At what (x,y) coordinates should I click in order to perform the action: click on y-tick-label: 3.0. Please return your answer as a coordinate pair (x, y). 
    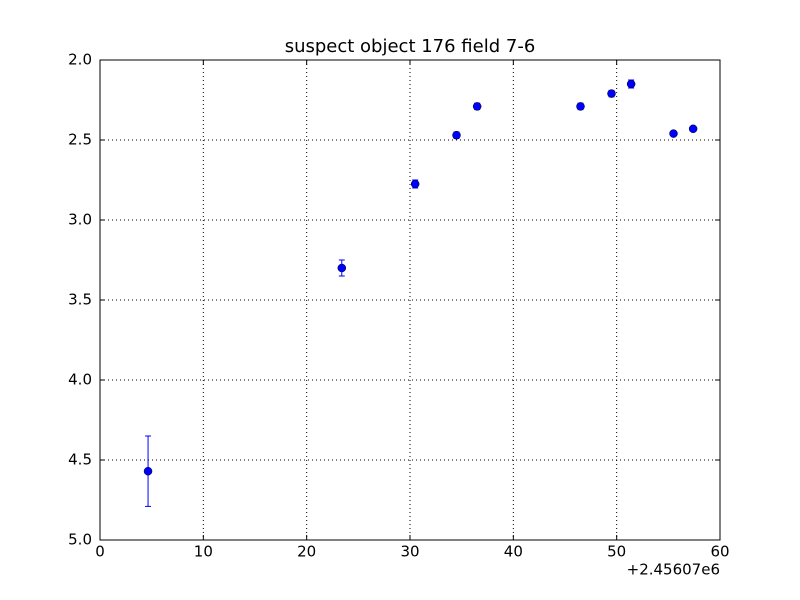
    Looking at the image, I should click on (80, 220).